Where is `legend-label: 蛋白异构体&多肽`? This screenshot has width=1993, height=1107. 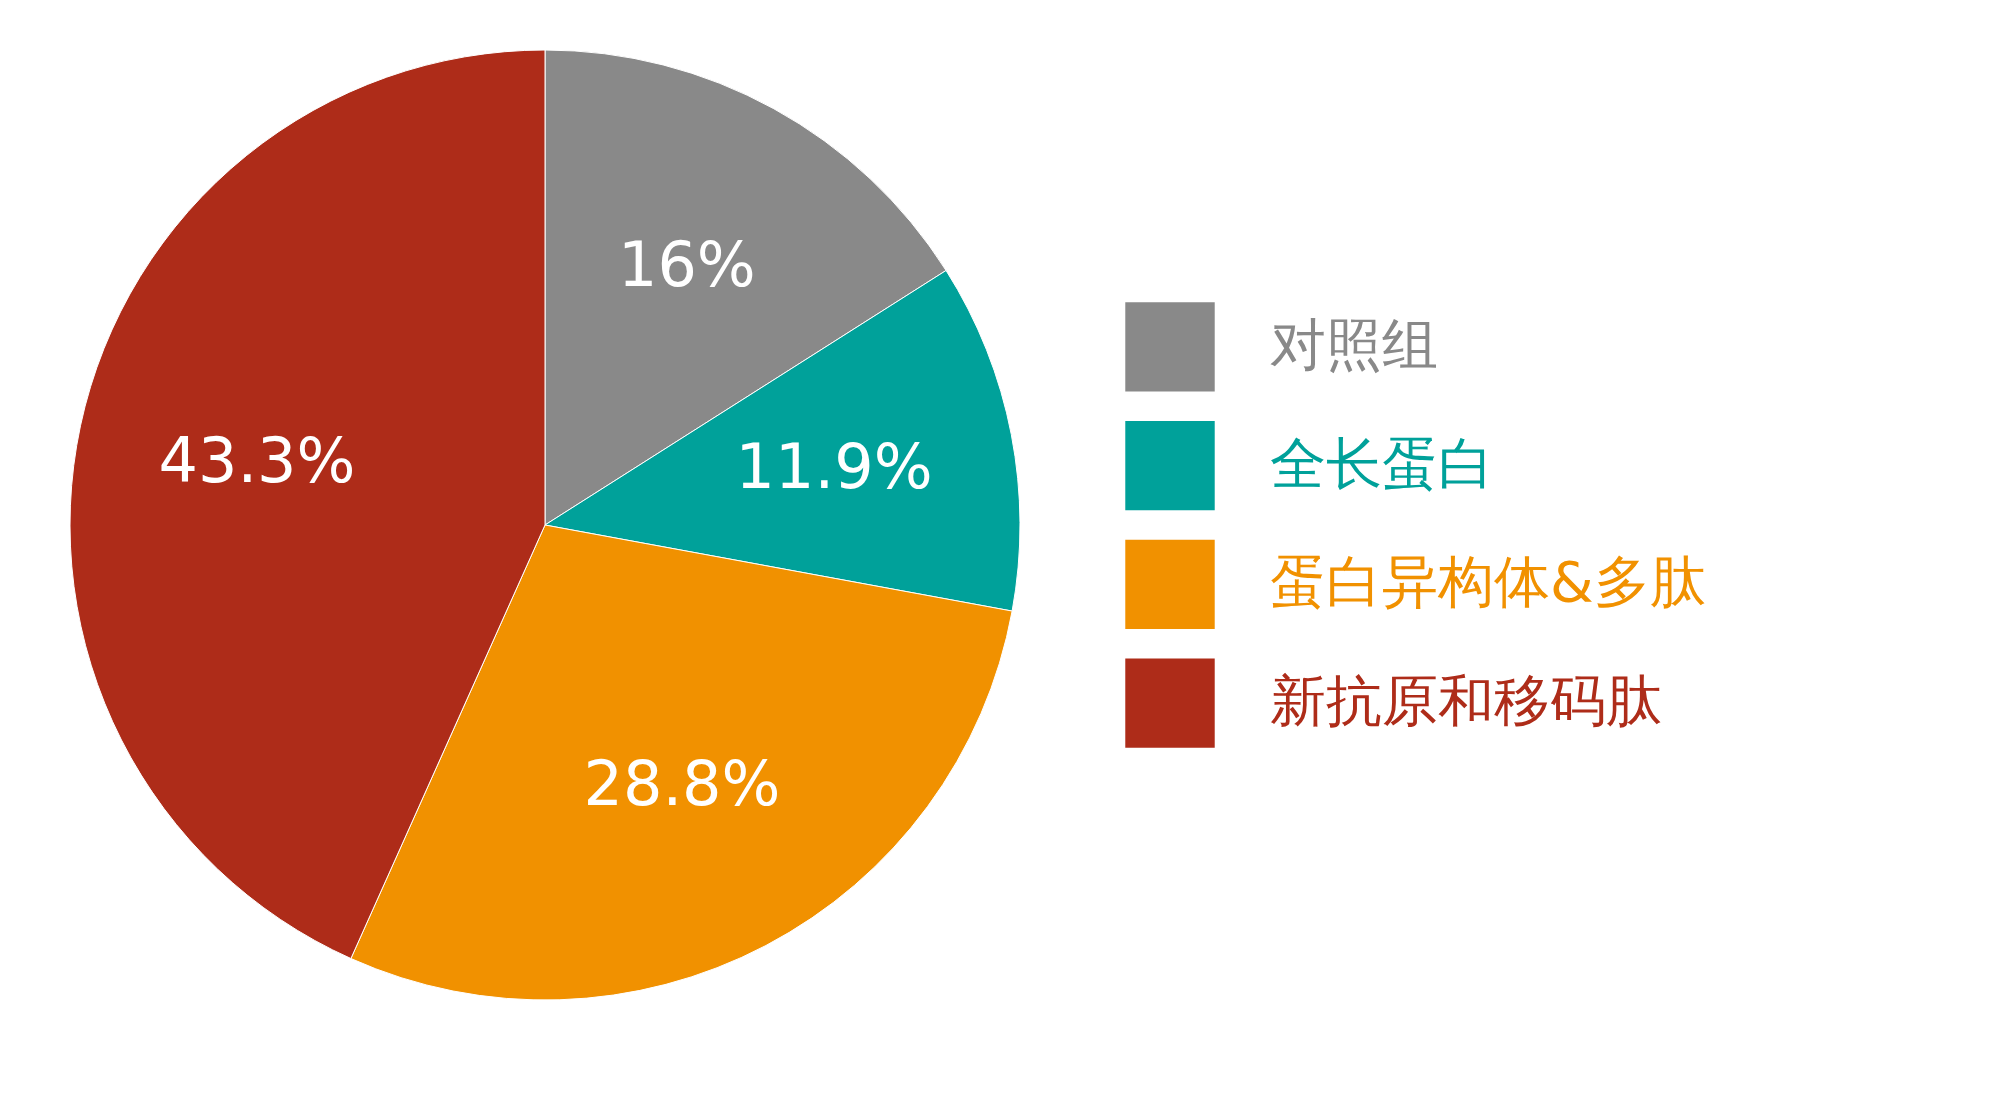
legend-label: 蛋白异构体&多肽 is located at coordinates (1488, 582).